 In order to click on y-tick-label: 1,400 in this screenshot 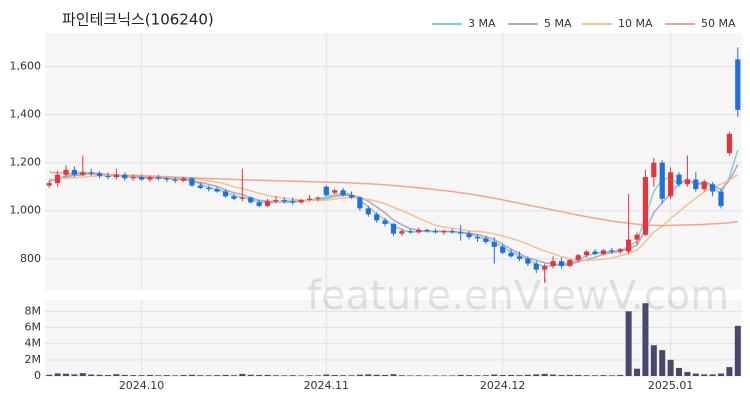, I will do `click(26, 114)`.